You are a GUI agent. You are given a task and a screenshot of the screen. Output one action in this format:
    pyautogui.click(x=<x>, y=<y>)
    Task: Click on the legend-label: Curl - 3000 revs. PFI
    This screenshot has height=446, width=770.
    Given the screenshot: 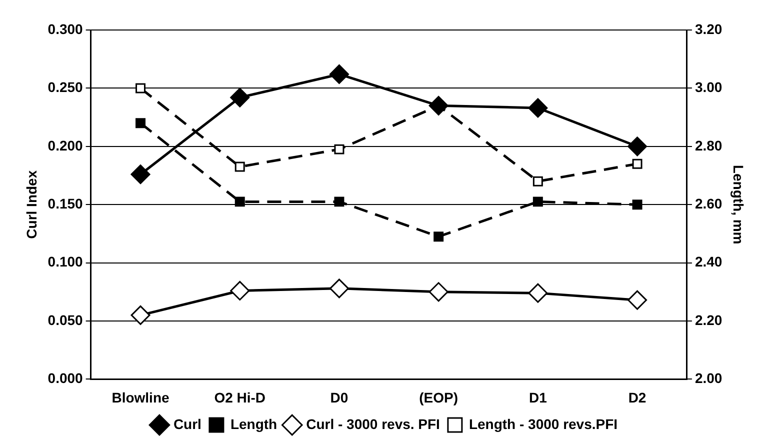 What is the action you would take?
    pyautogui.click(x=373, y=424)
    